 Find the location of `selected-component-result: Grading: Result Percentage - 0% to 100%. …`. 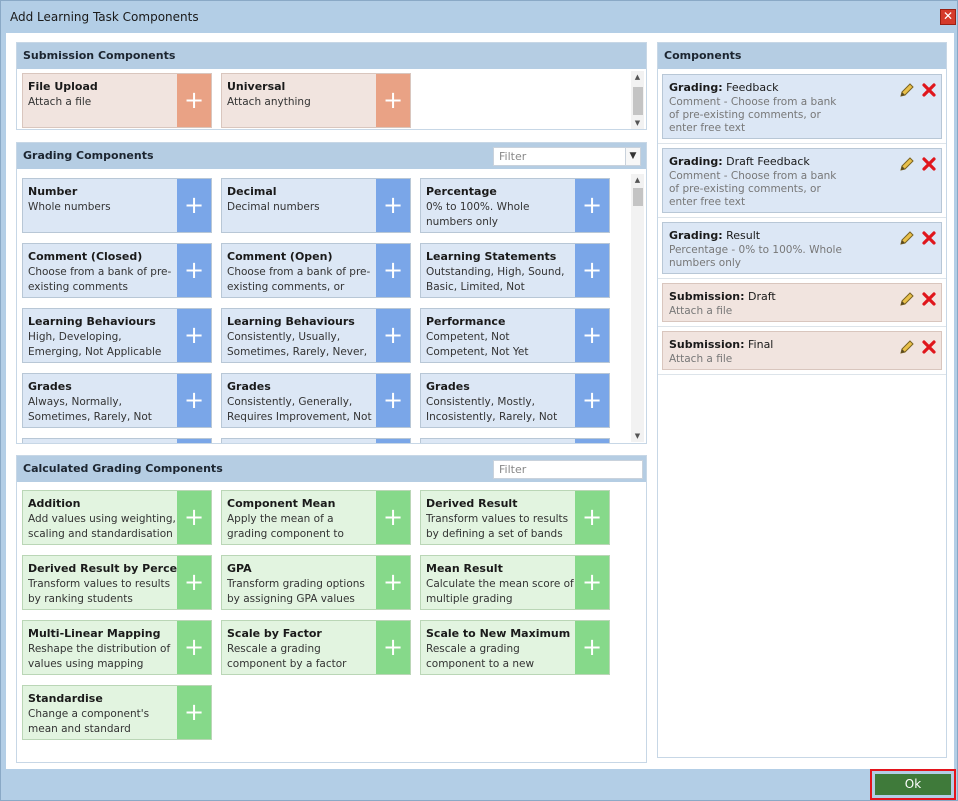

selected-component-result: Grading: Result Percentage - 0% to 100%. … is located at coordinates (802, 248).